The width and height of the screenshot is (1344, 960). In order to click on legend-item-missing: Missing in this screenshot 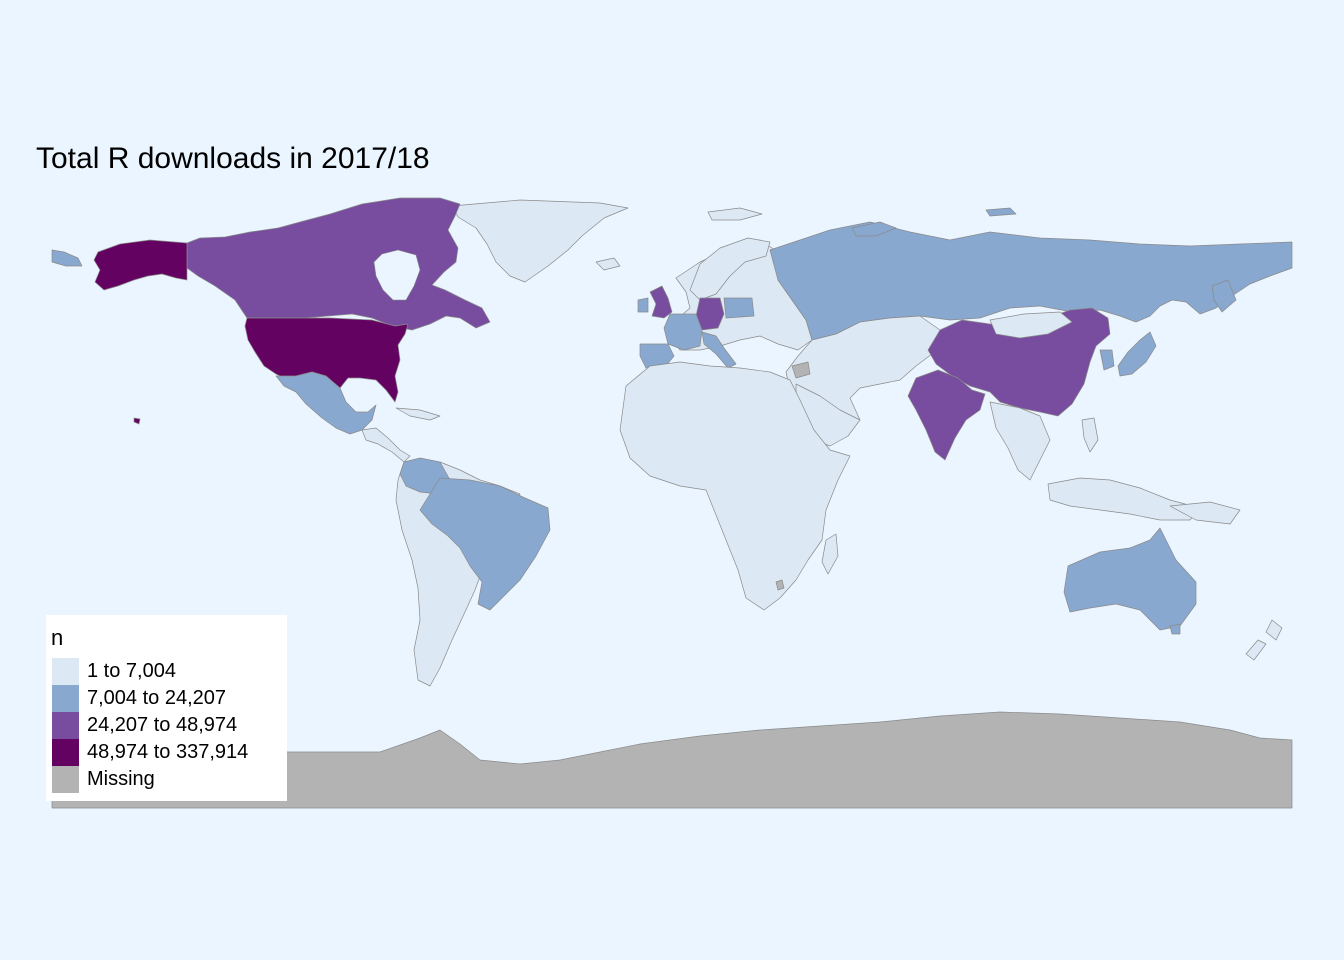, I will do `click(168, 779)`.